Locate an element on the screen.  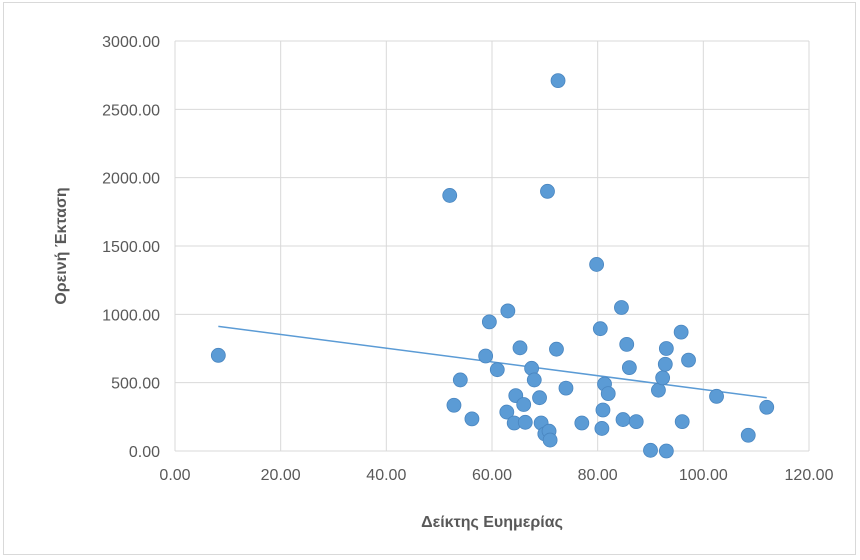
trendline-layer is located at coordinates (492, 362).